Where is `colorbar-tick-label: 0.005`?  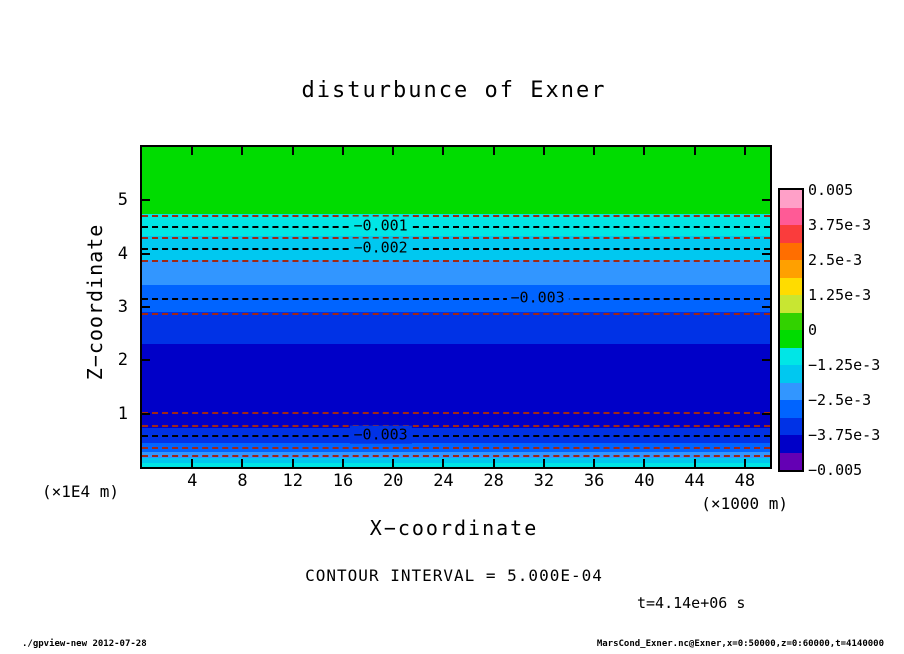
colorbar-tick-label: 0.005 is located at coordinates (831, 190).